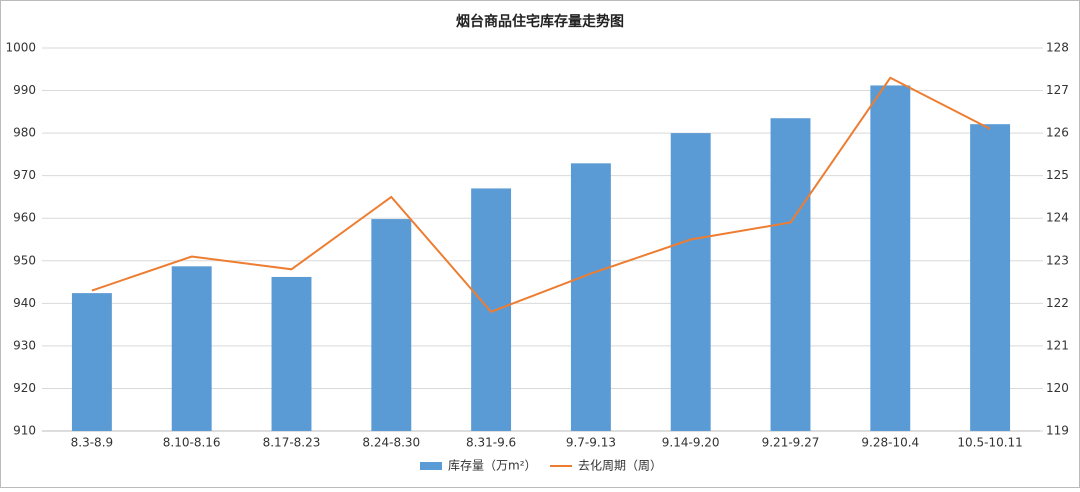 The image size is (1080, 492). Describe the element at coordinates (1057, 388) in the screenshot. I see `y2-tick-label: 120` at that location.